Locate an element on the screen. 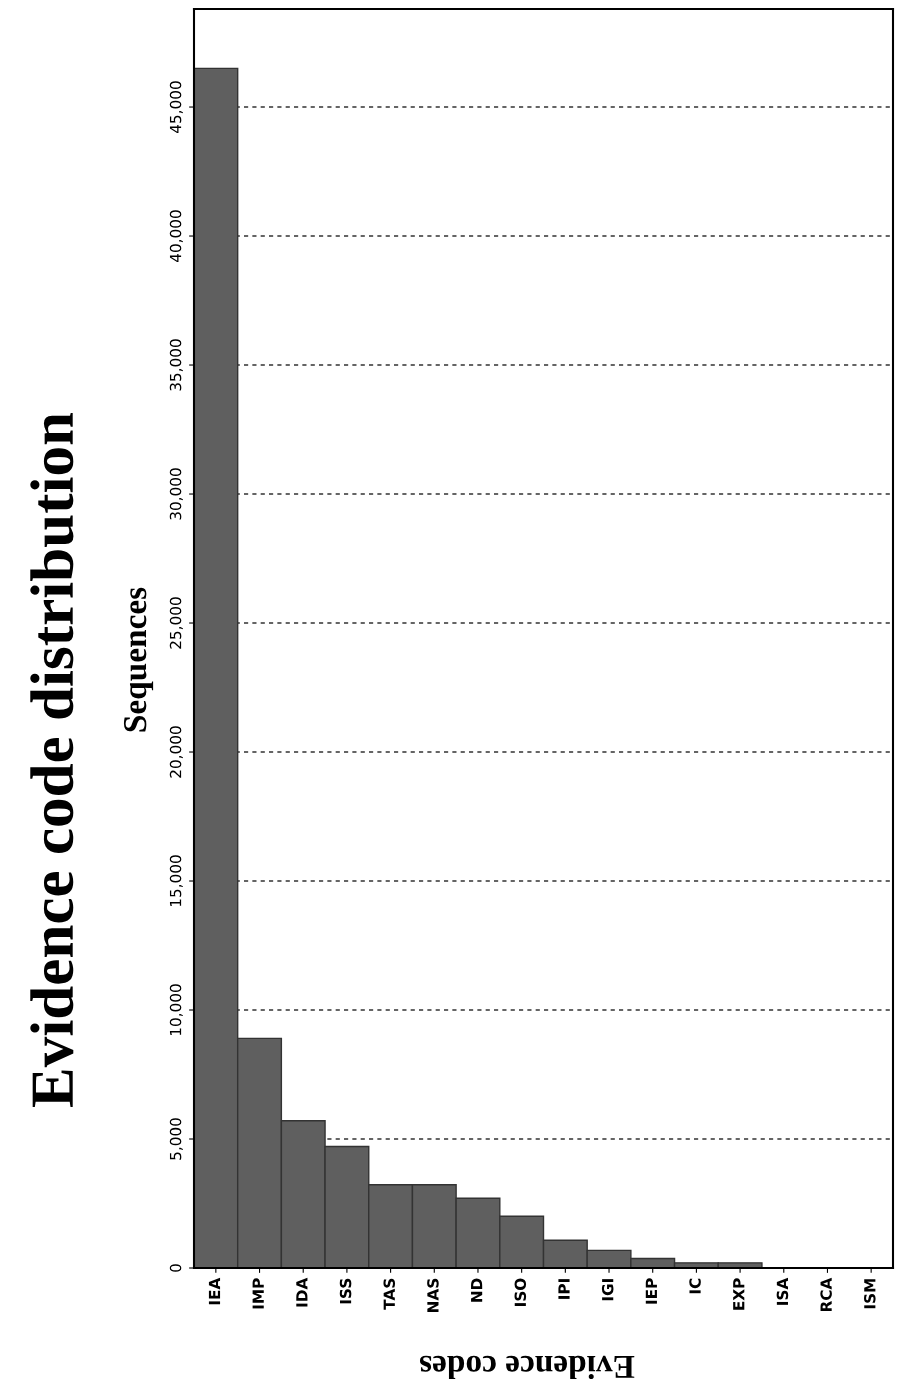 The image size is (899, 1395). x-tick-label: NAS is located at coordinates (433, 1295).